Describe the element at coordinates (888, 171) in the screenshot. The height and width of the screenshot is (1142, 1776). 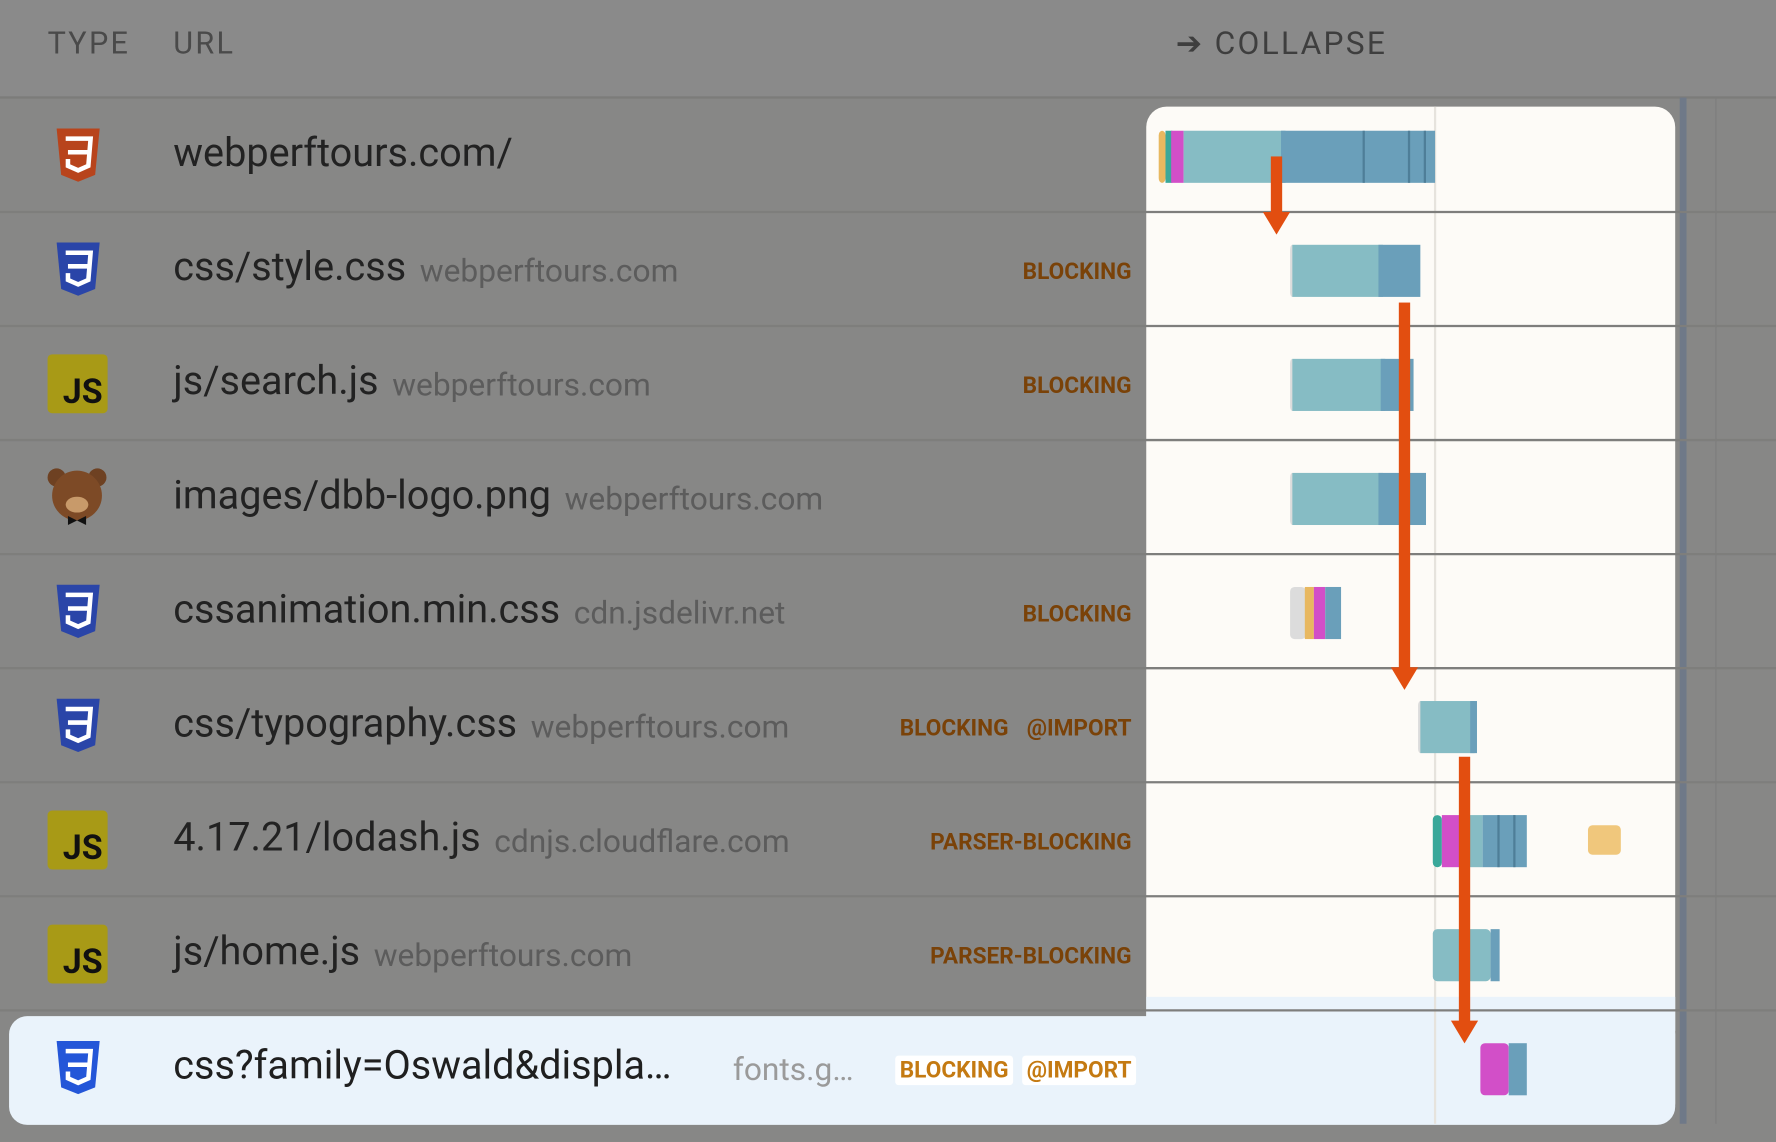
I see `request-row: webperftours.com/` at that location.